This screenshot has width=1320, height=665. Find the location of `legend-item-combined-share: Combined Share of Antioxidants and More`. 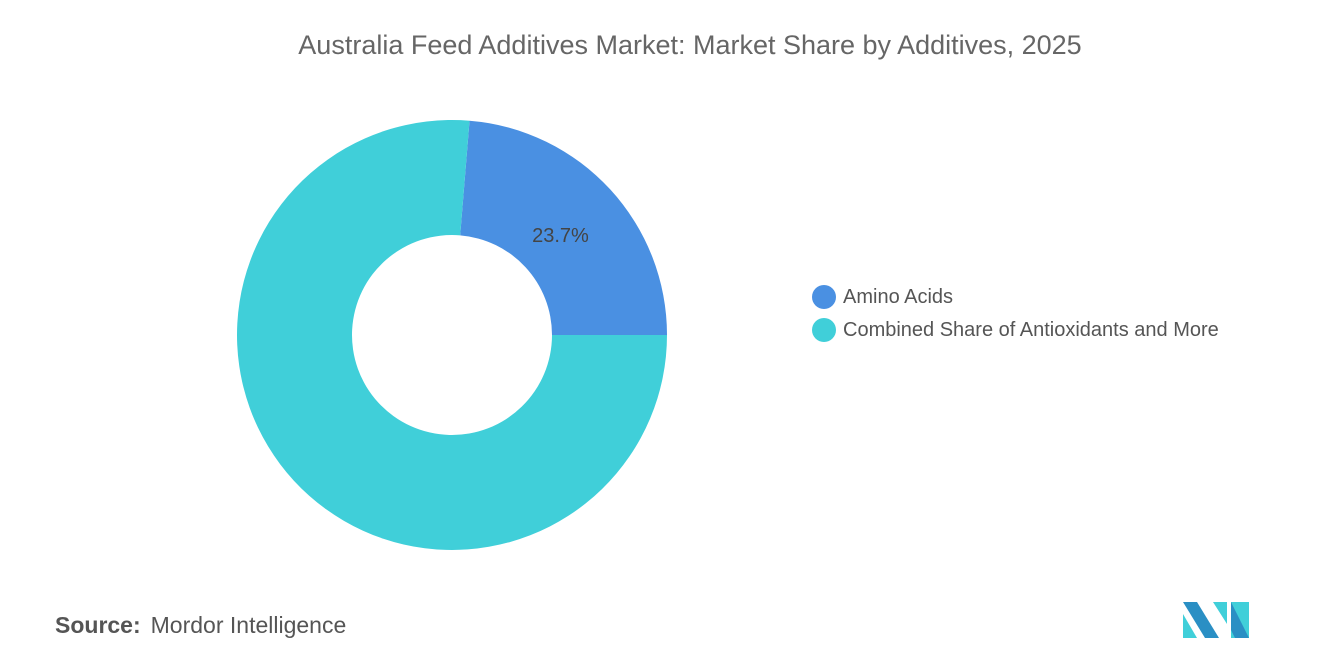

legend-item-combined-share: Combined Share of Antioxidants and More is located at coordinates (1015, 330).